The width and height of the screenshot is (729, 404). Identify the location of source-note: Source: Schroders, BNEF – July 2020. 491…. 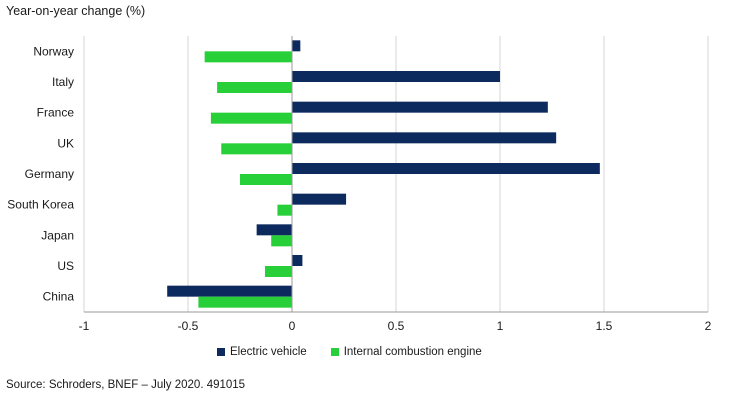
(126, 385).